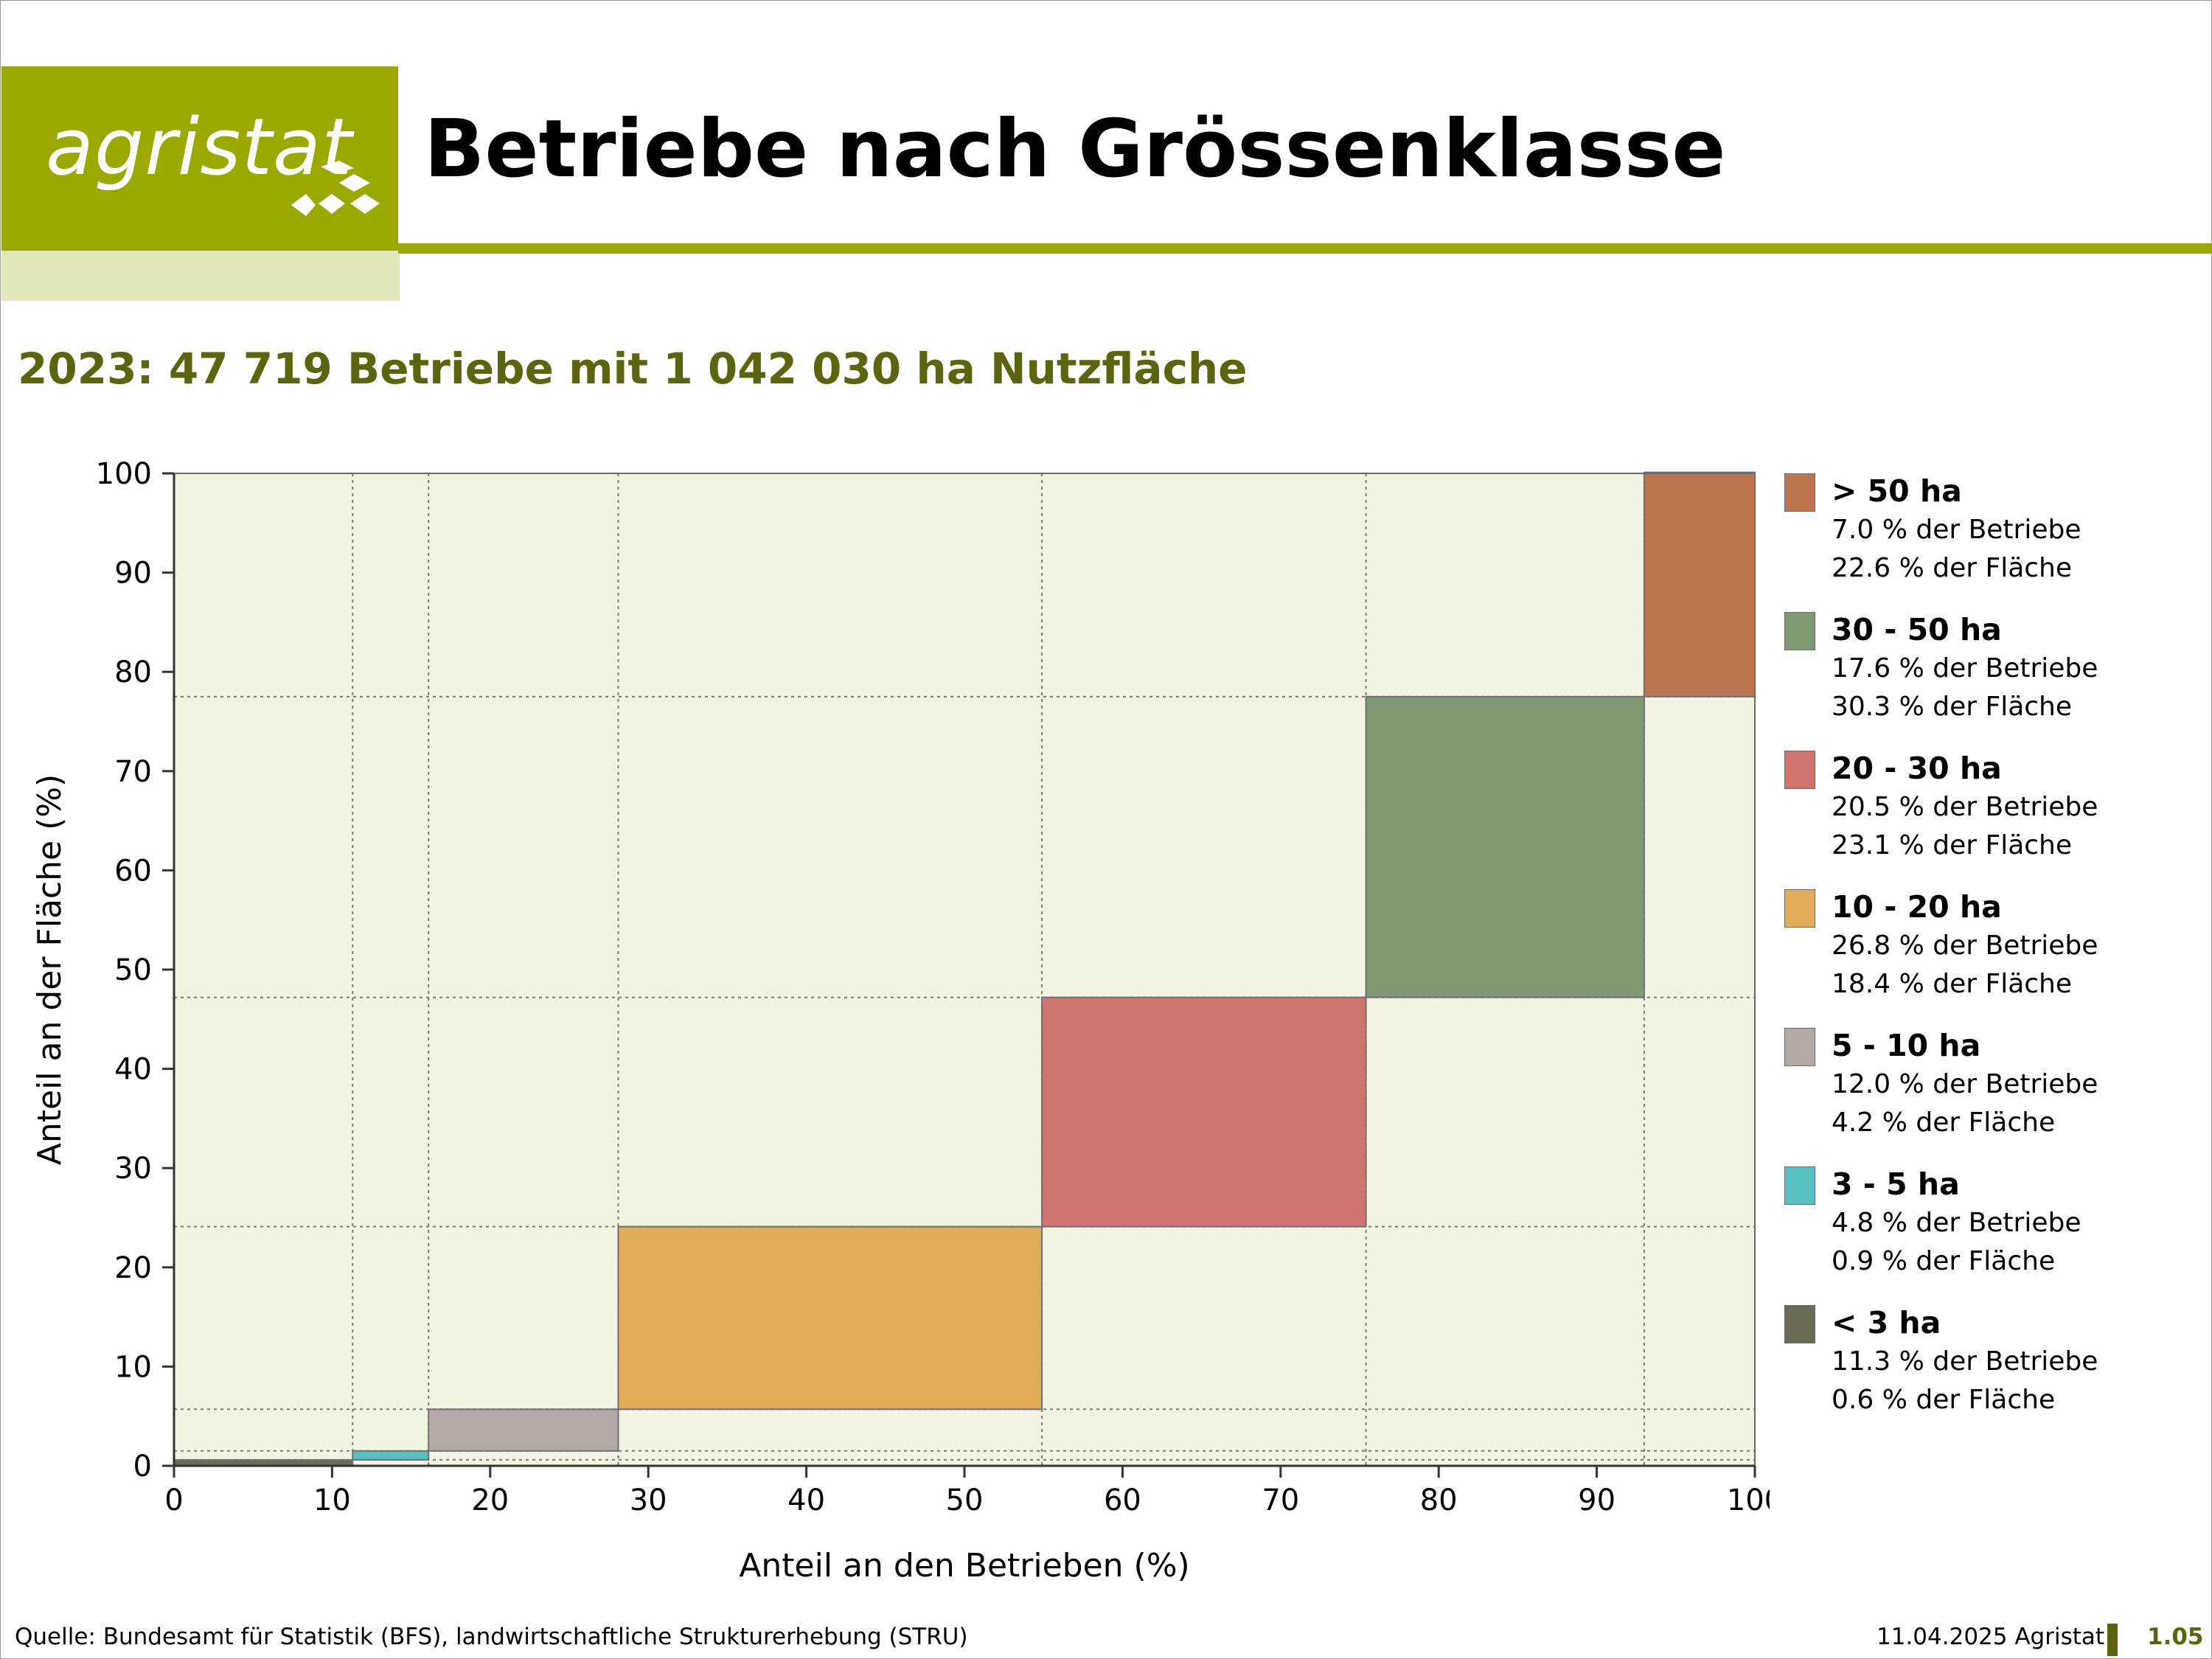 This screenshot has height=1659, width=2212. I want to click on y-axis-title: Anteil an der Fläche (%), so click(50, 969).